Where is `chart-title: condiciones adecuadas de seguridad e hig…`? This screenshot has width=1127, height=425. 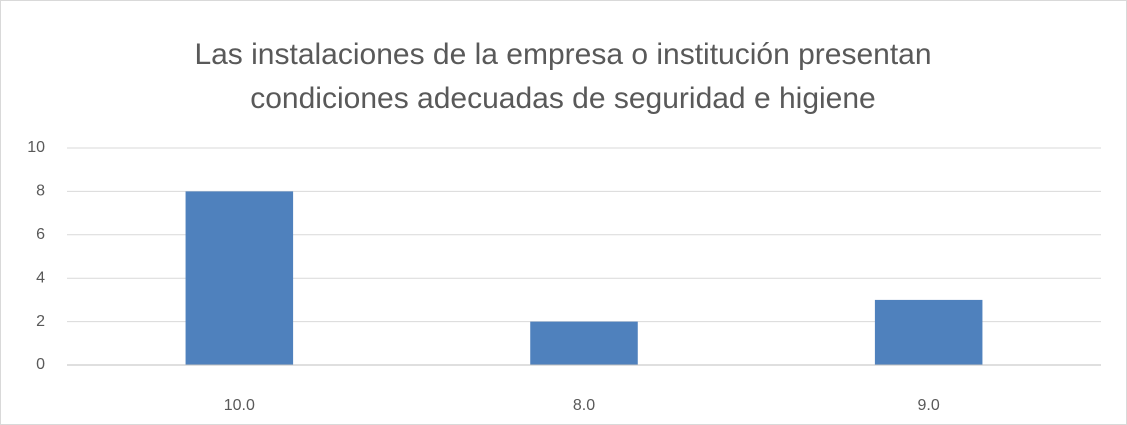
chart-title: condiciones adecuadas de seguridad e hig… is located at coordinates (562, 98).